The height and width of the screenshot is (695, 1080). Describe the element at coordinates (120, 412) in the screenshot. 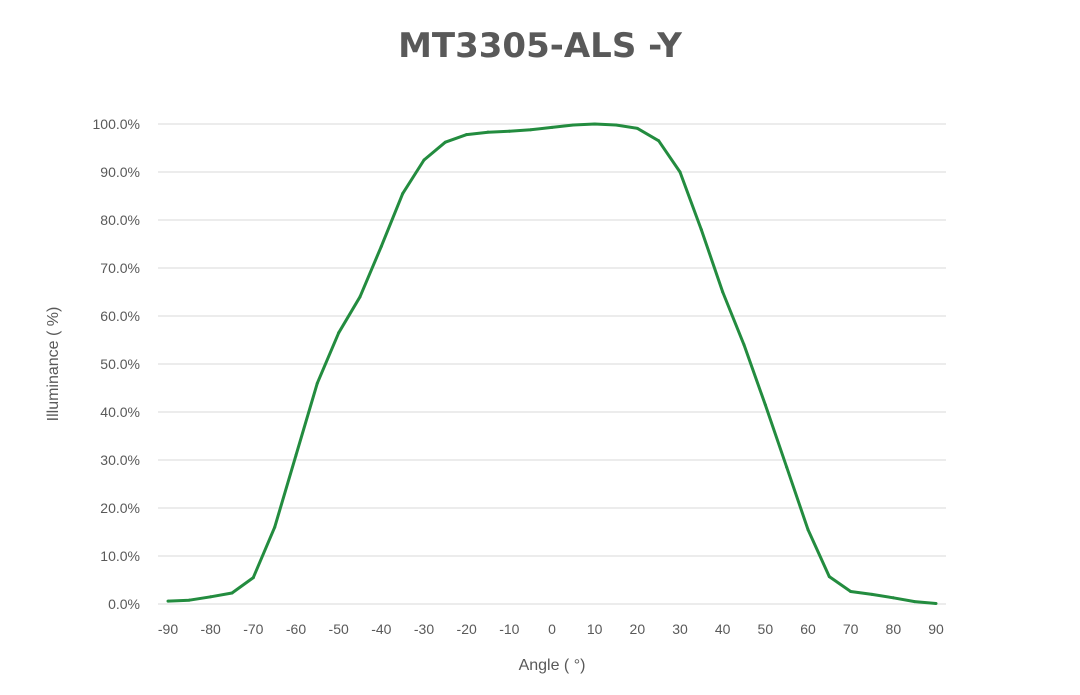

I see `y-tick-label: 40.0%` at that location.